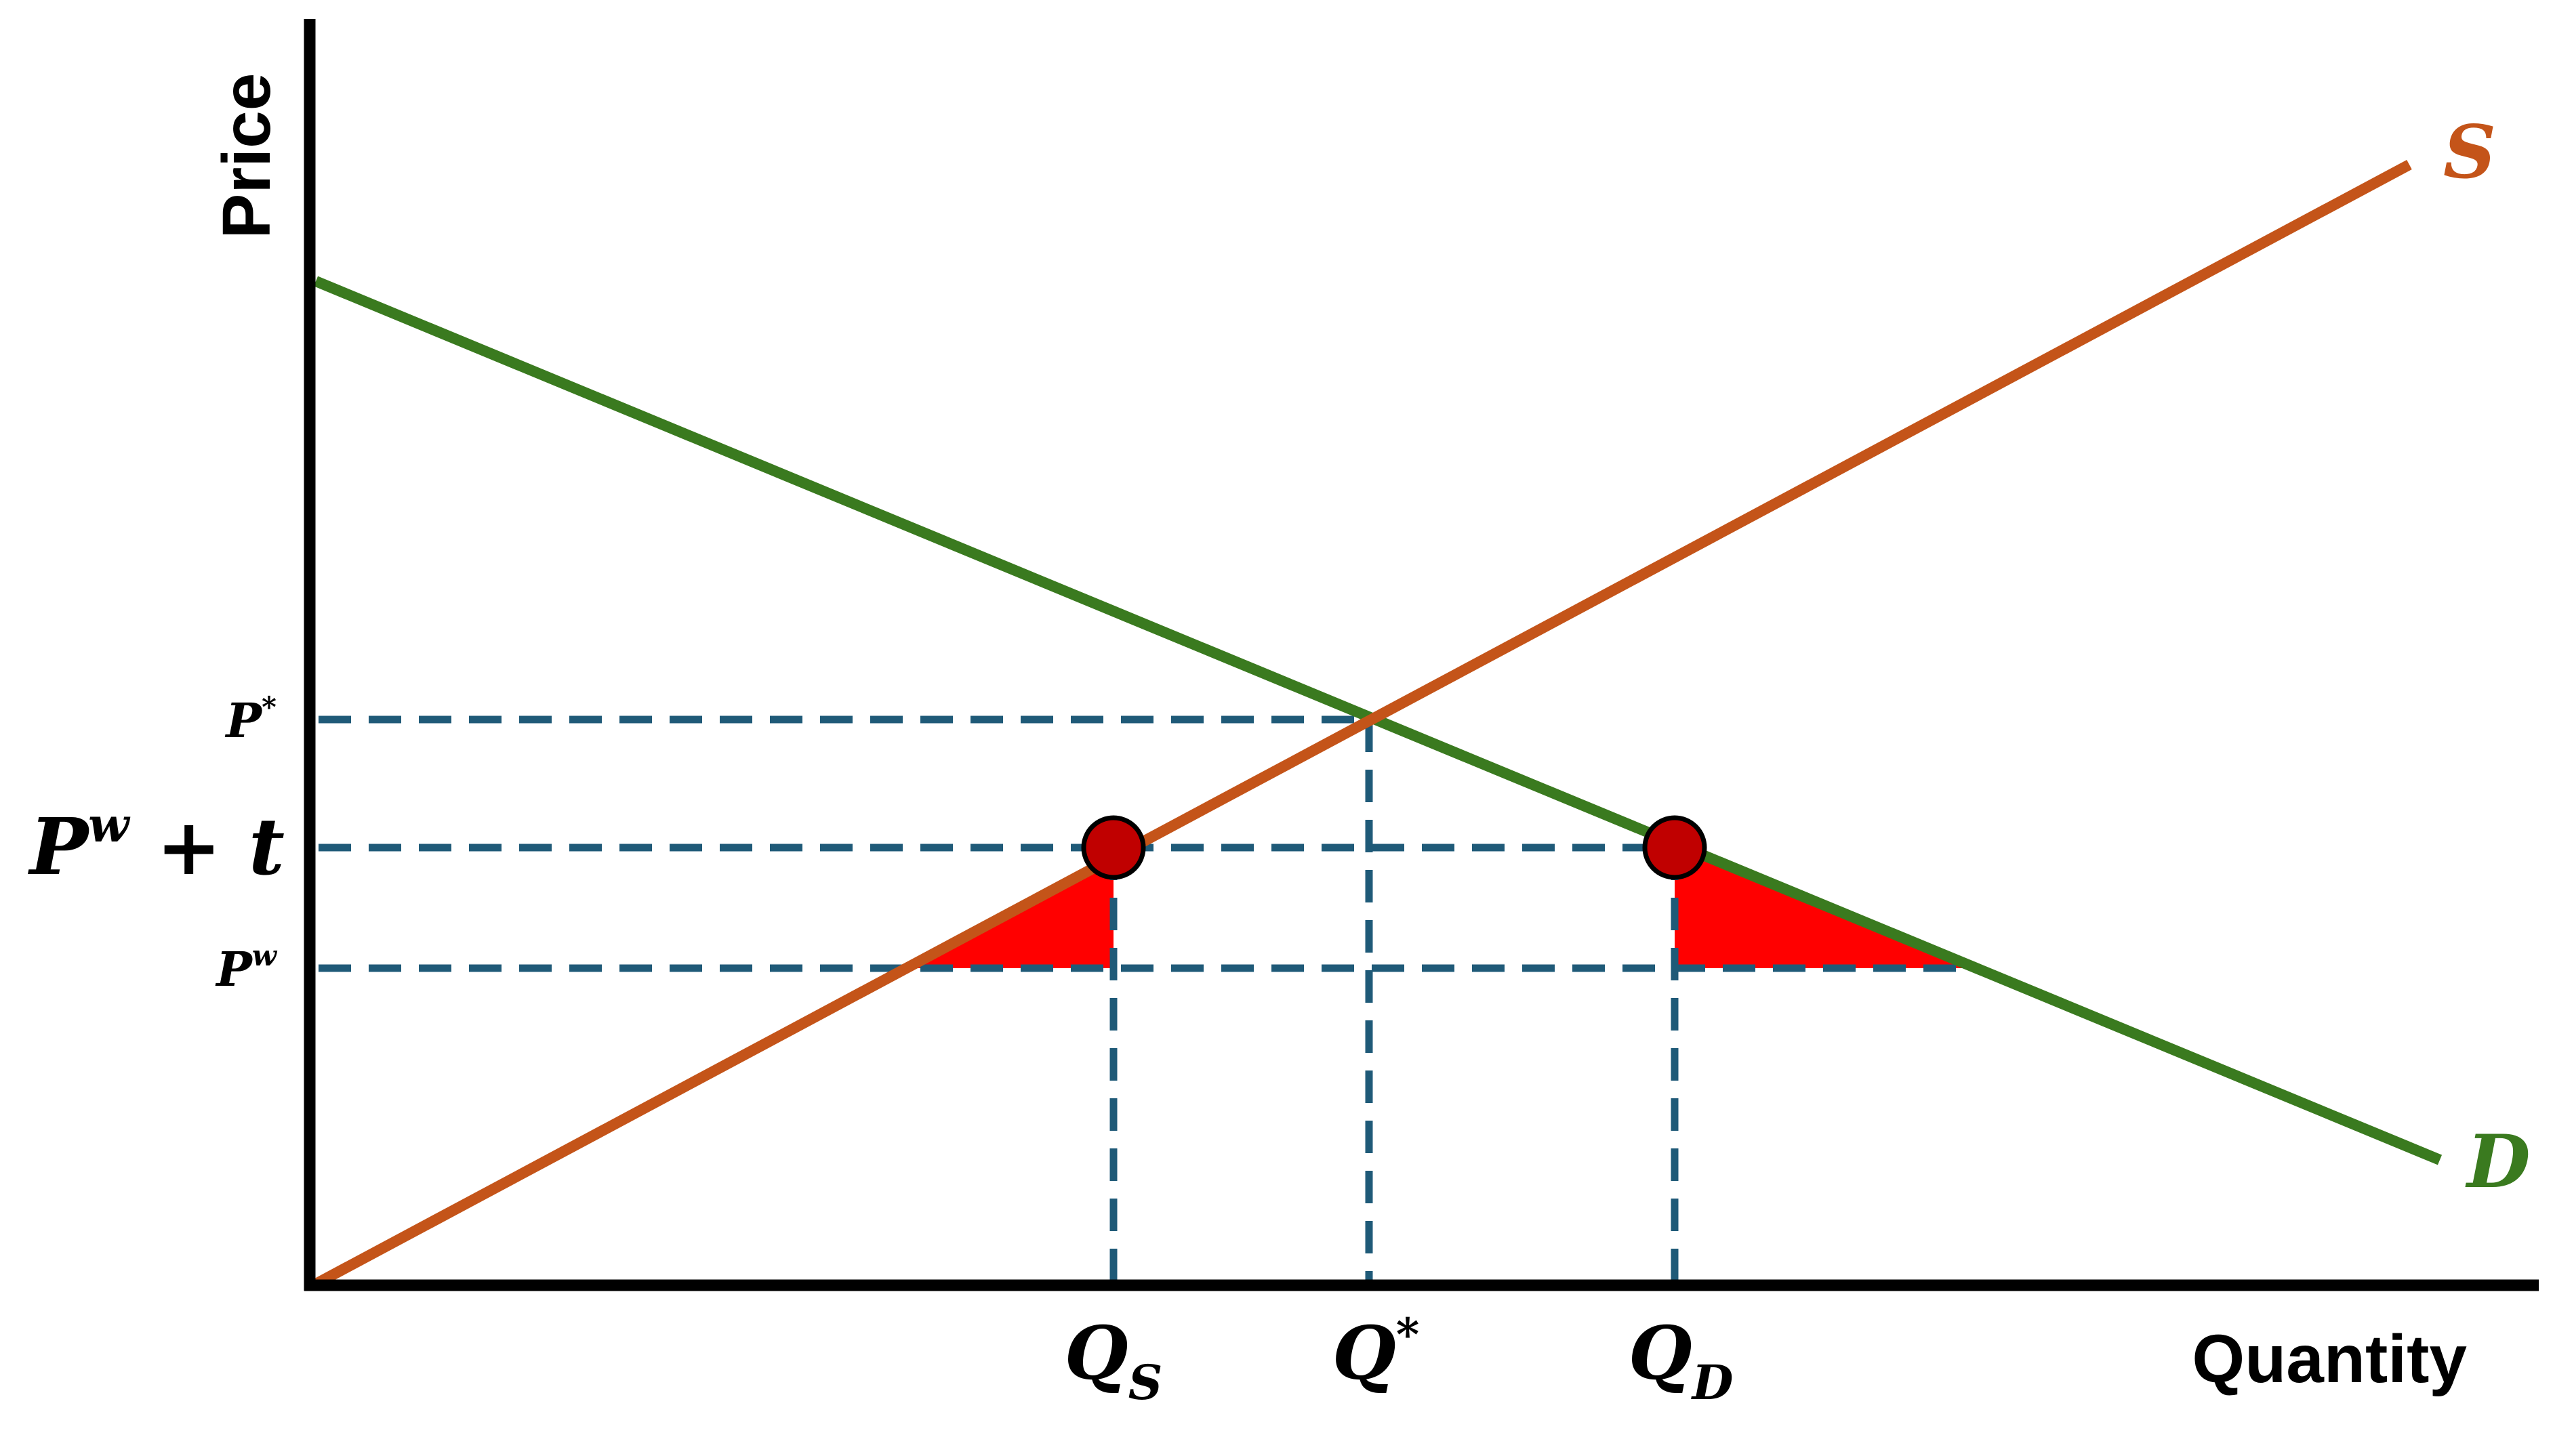 This screenshot has height=1456, width=2553. What do you see at coordinates (1114, 1361) in the screenshot?
I see `q-s-label: QS` at bounding box center [1114, 1361].